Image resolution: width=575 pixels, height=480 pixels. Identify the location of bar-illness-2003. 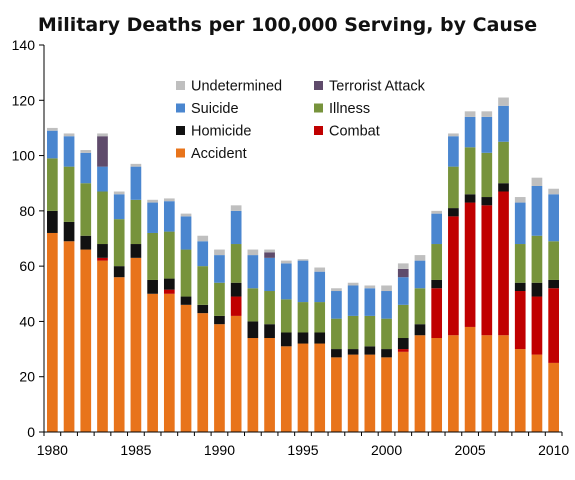
(437, 262).